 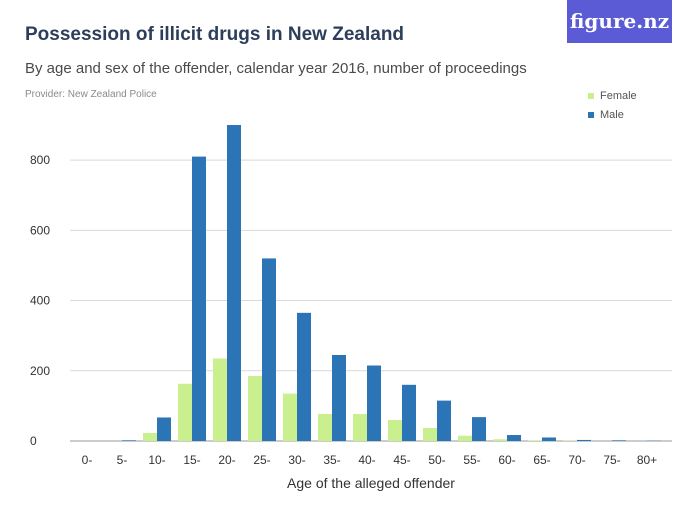 What do you see at coordinates (591, 95) in the screenshot?
I see `legend-swatch-female` at bounding box center [591, 95].